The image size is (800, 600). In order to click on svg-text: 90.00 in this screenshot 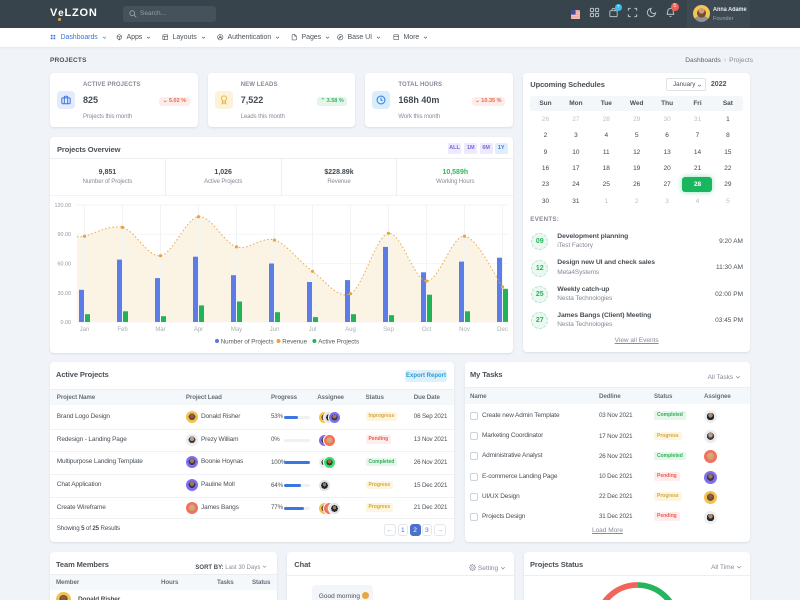, I will do `click(65, 235)`.